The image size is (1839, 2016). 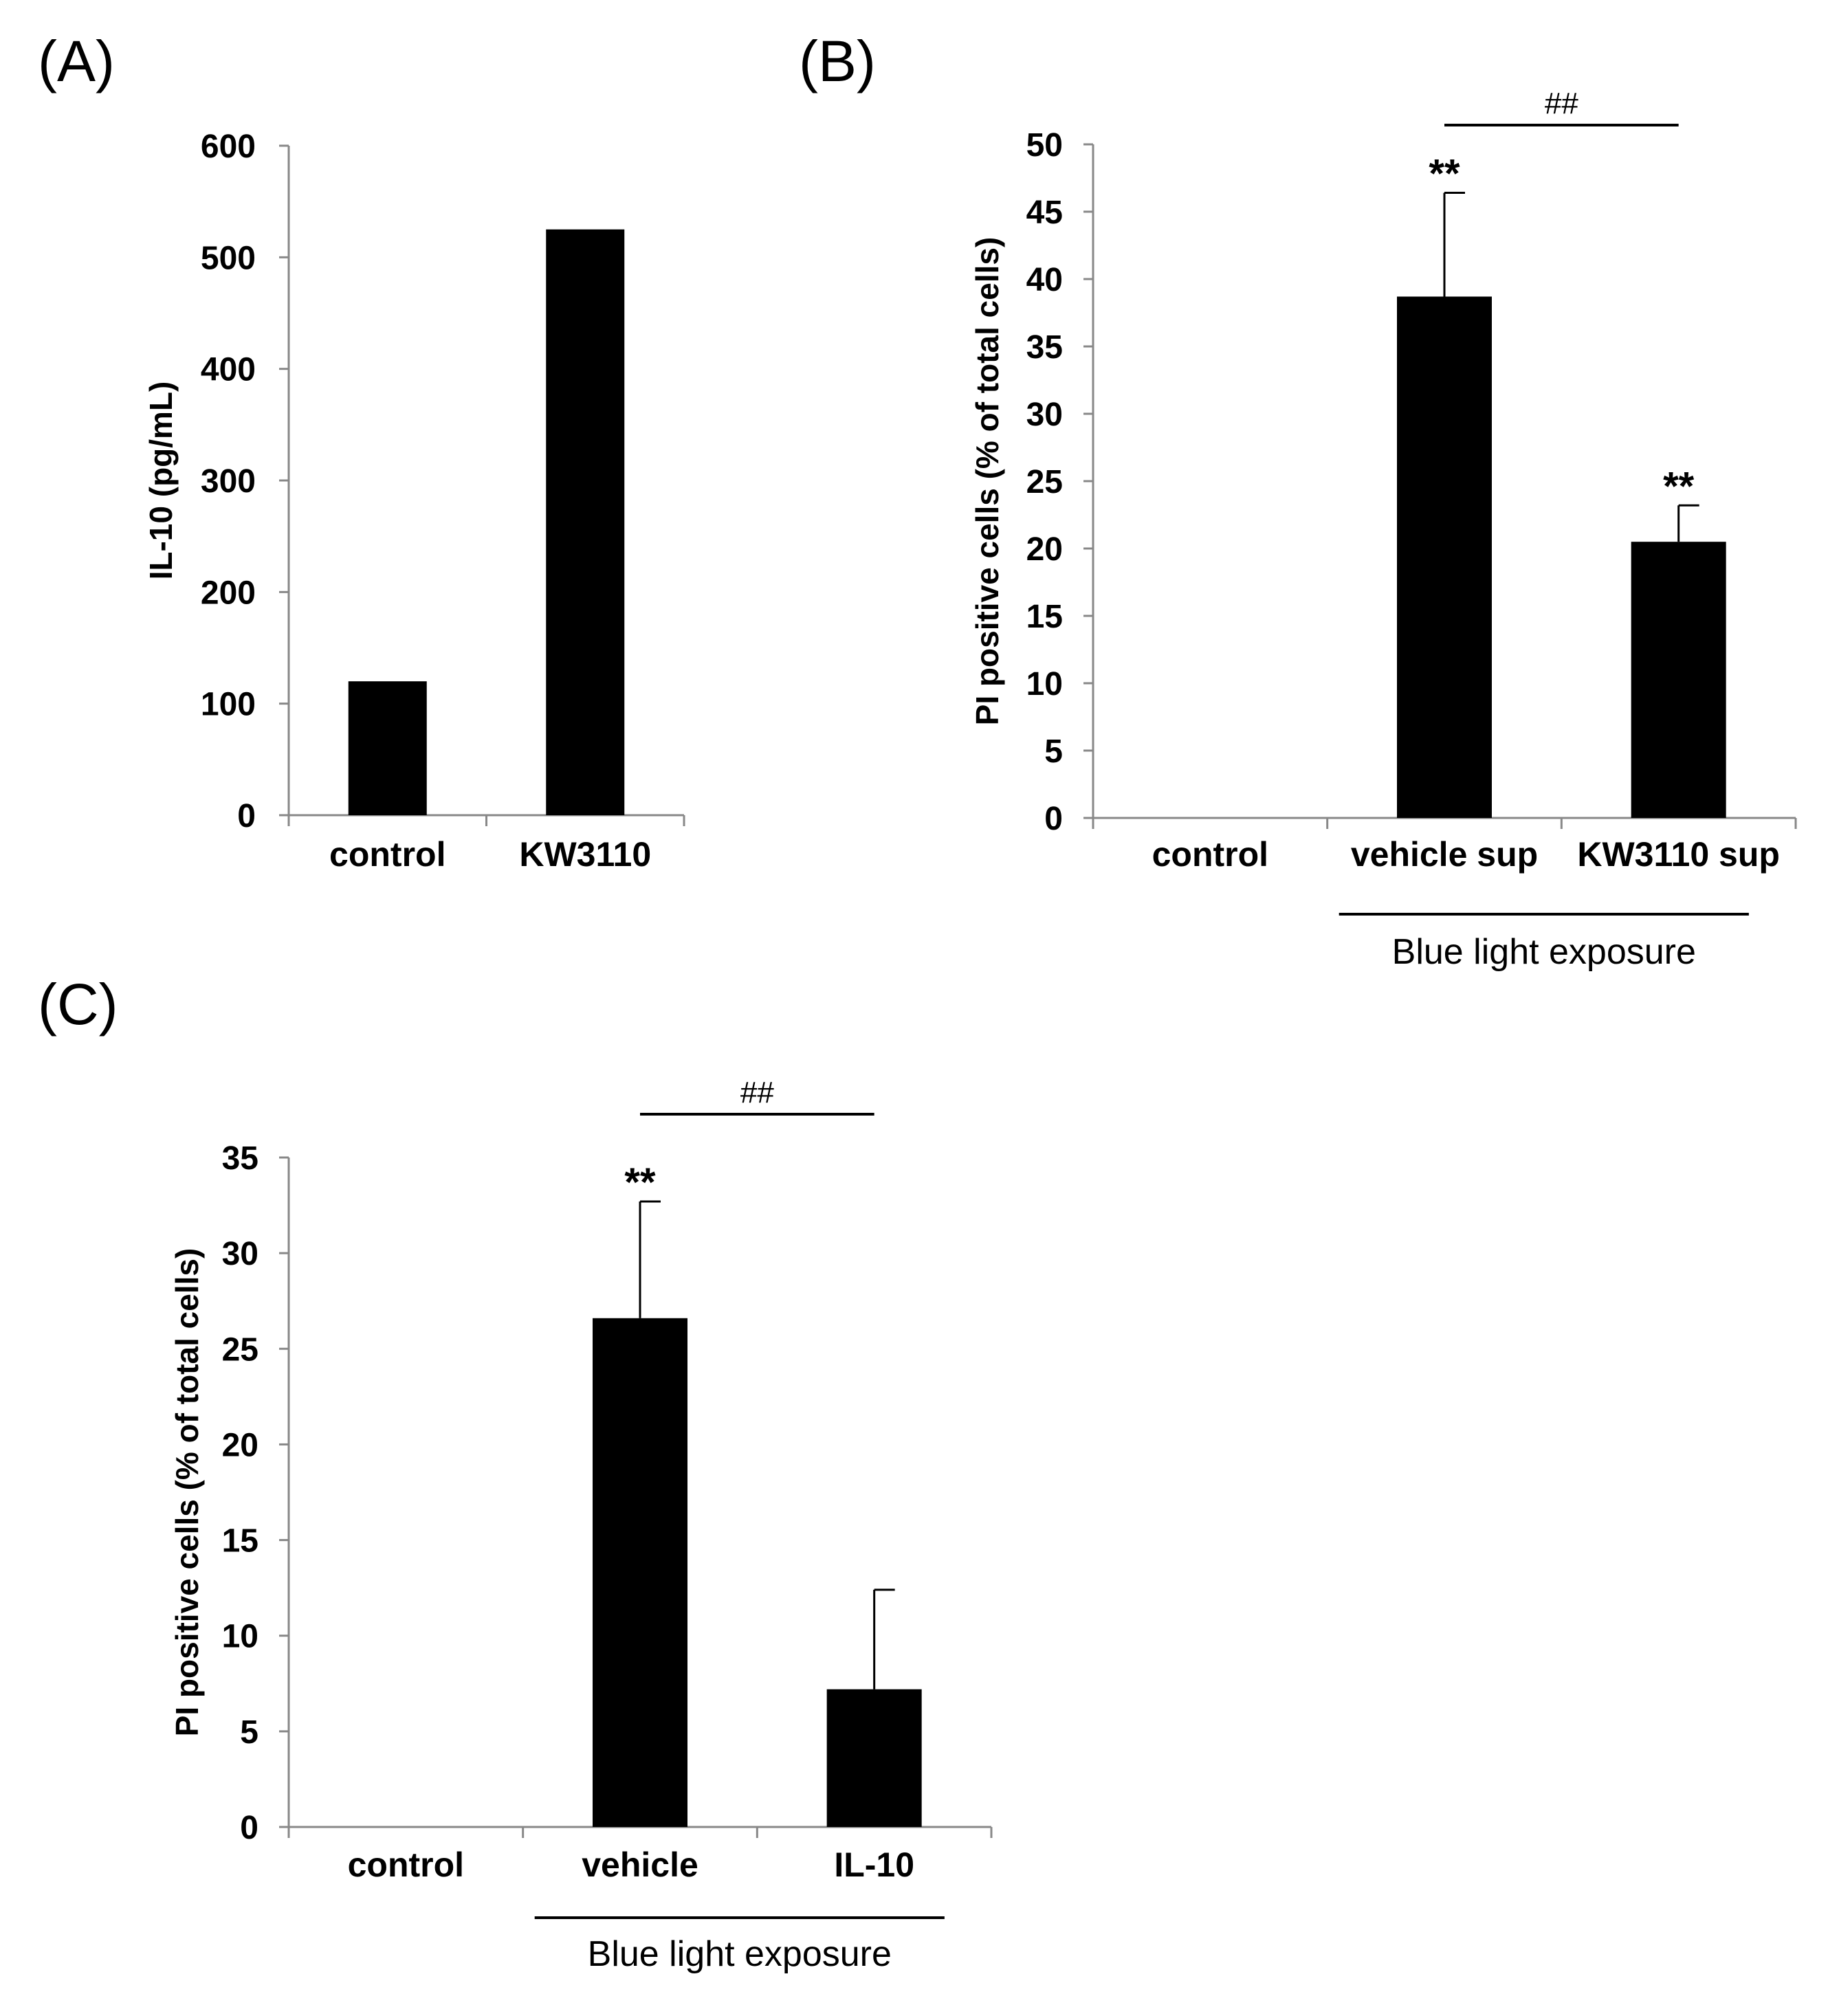 What do you see at coordinates (229, 258) in the screenshot?
I see `y-tick-label: 500` at bounding box center [229, 258].